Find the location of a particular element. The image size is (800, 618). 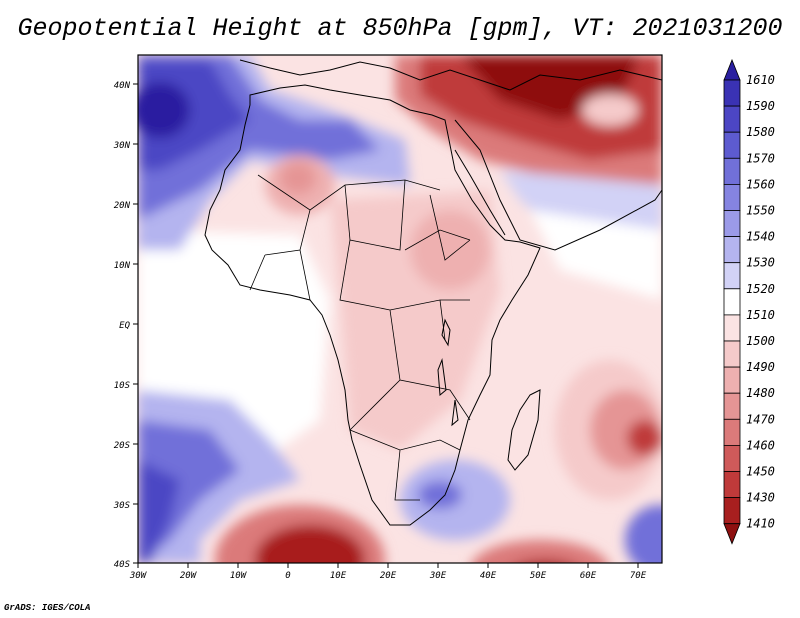

lon-tick-label: 20E is located at coordinates (388, 576).